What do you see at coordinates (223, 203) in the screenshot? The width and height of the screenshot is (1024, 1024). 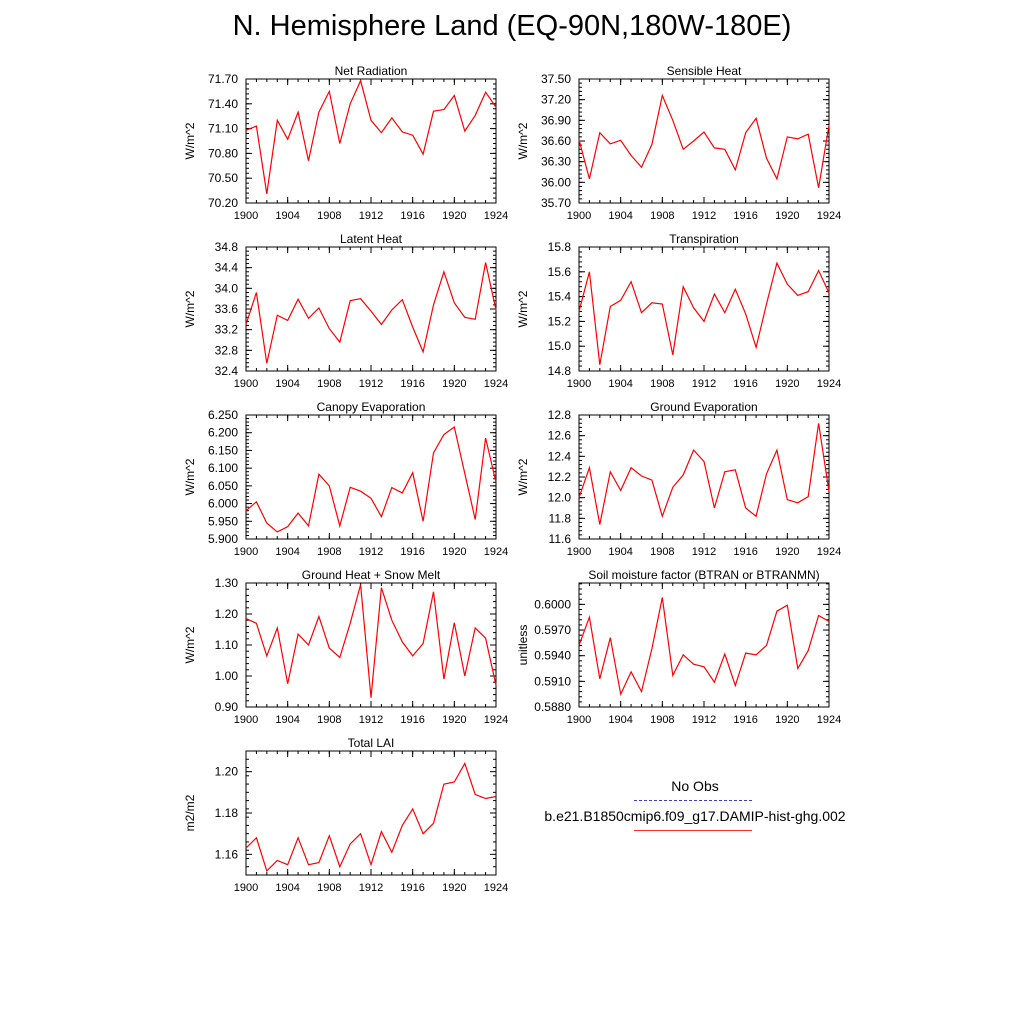 I see `y-tick-label: 70.20` at bounding box center [223, 203].